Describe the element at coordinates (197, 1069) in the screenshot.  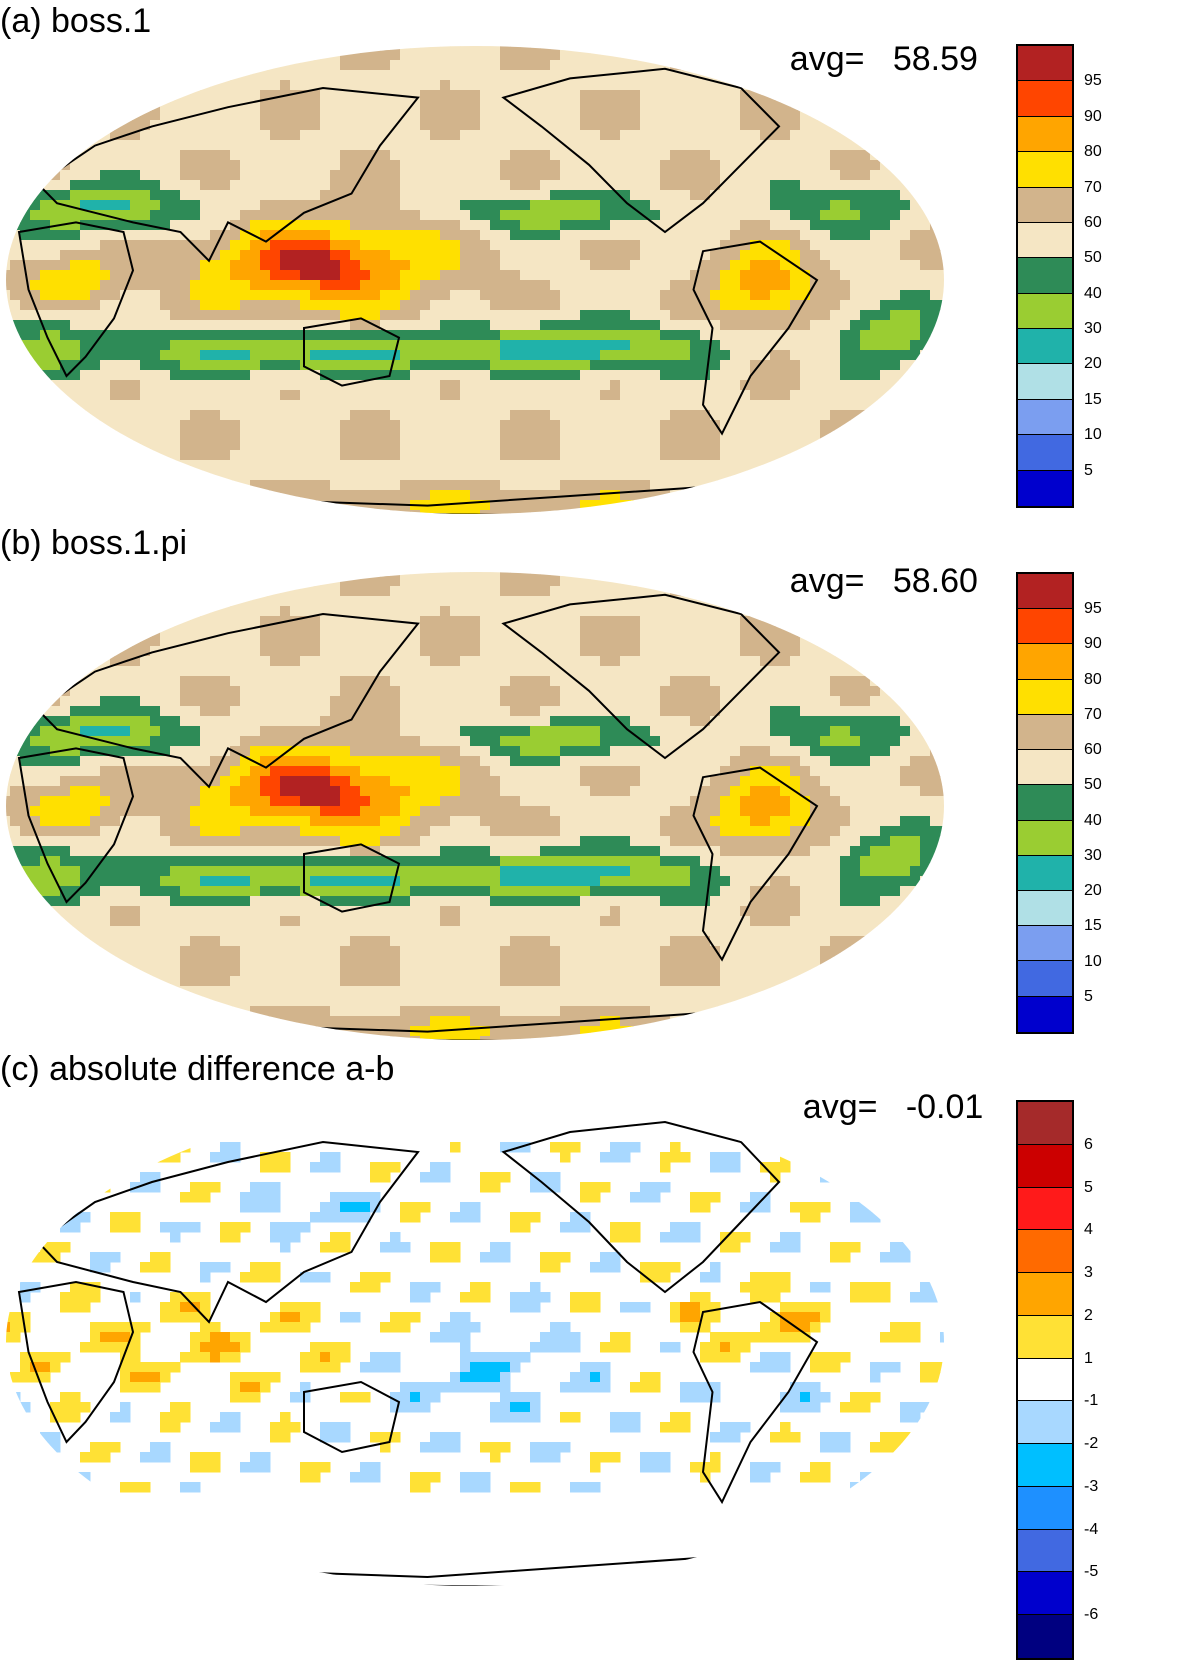
I see `panel-c-title: (c) absolute difference a-b` at that location.